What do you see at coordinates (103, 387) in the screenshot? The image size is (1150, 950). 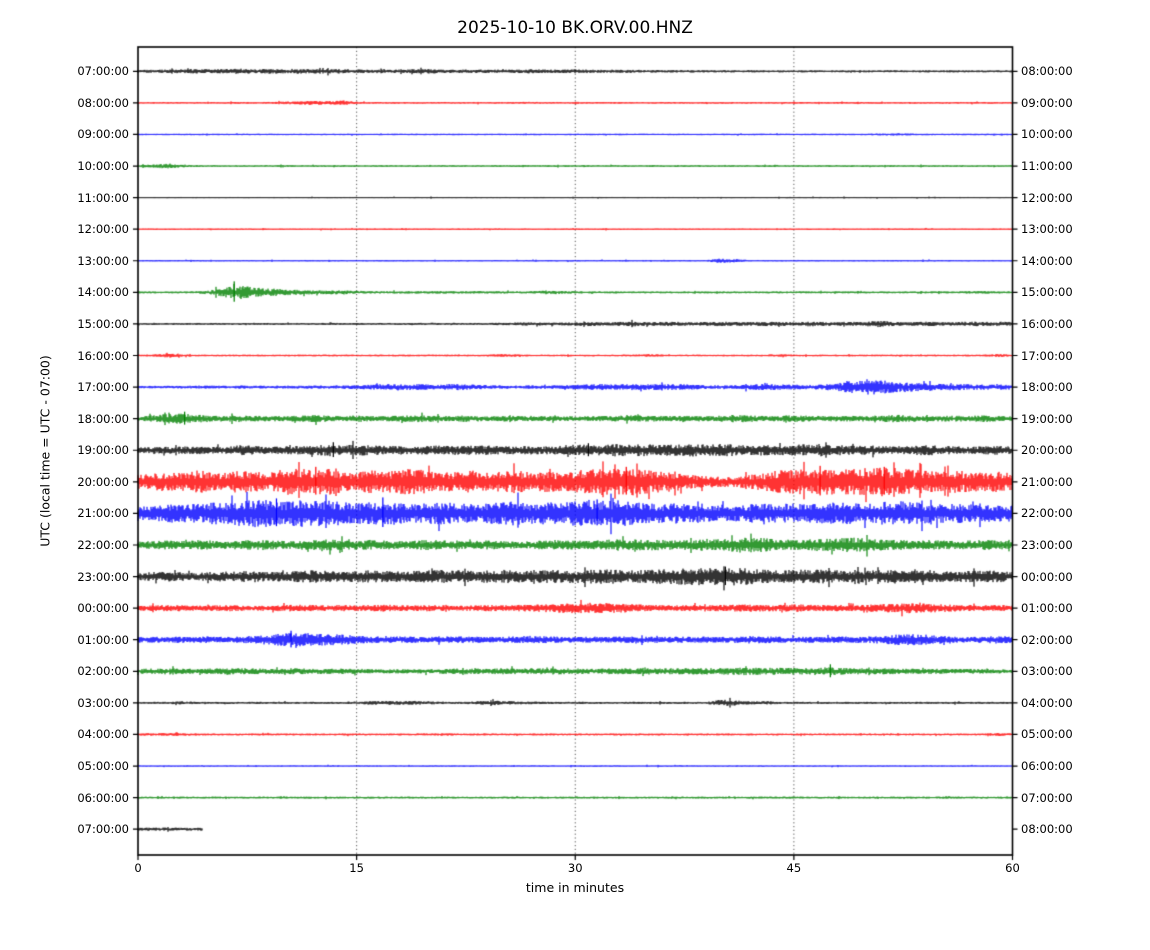 I see `utc-start-tick-label: 17:00:00` at bounding box center [103, 387].